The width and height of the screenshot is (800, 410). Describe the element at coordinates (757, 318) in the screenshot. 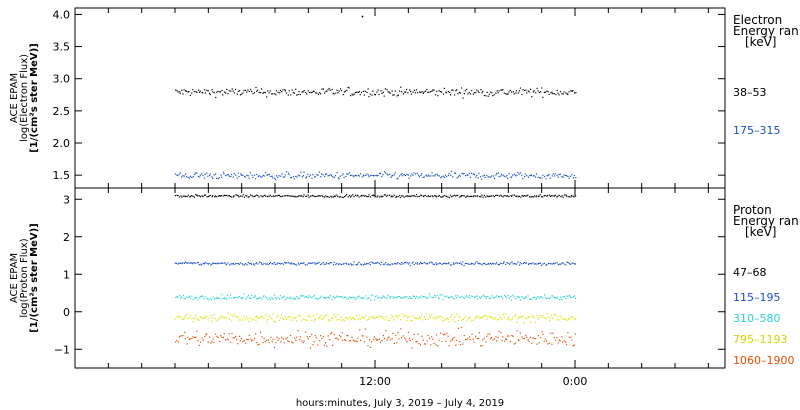

I see `legend-entry: 310–580` at that location.